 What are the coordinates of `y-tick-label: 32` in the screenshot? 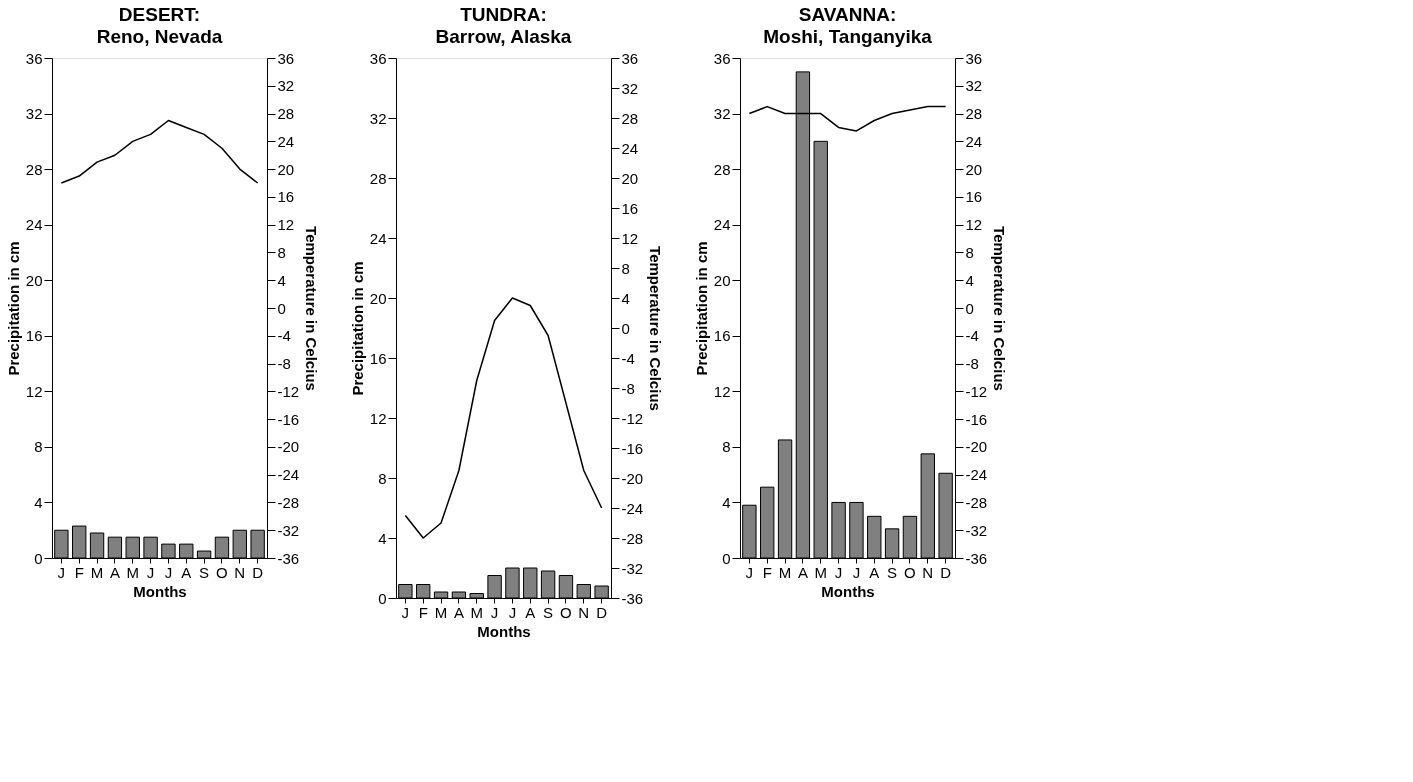 It's located at (378, 118).